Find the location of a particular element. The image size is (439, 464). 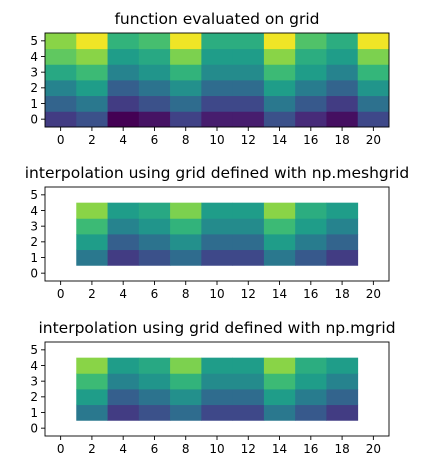

x-tick-label: 16 is located at coordinates (310, 140).